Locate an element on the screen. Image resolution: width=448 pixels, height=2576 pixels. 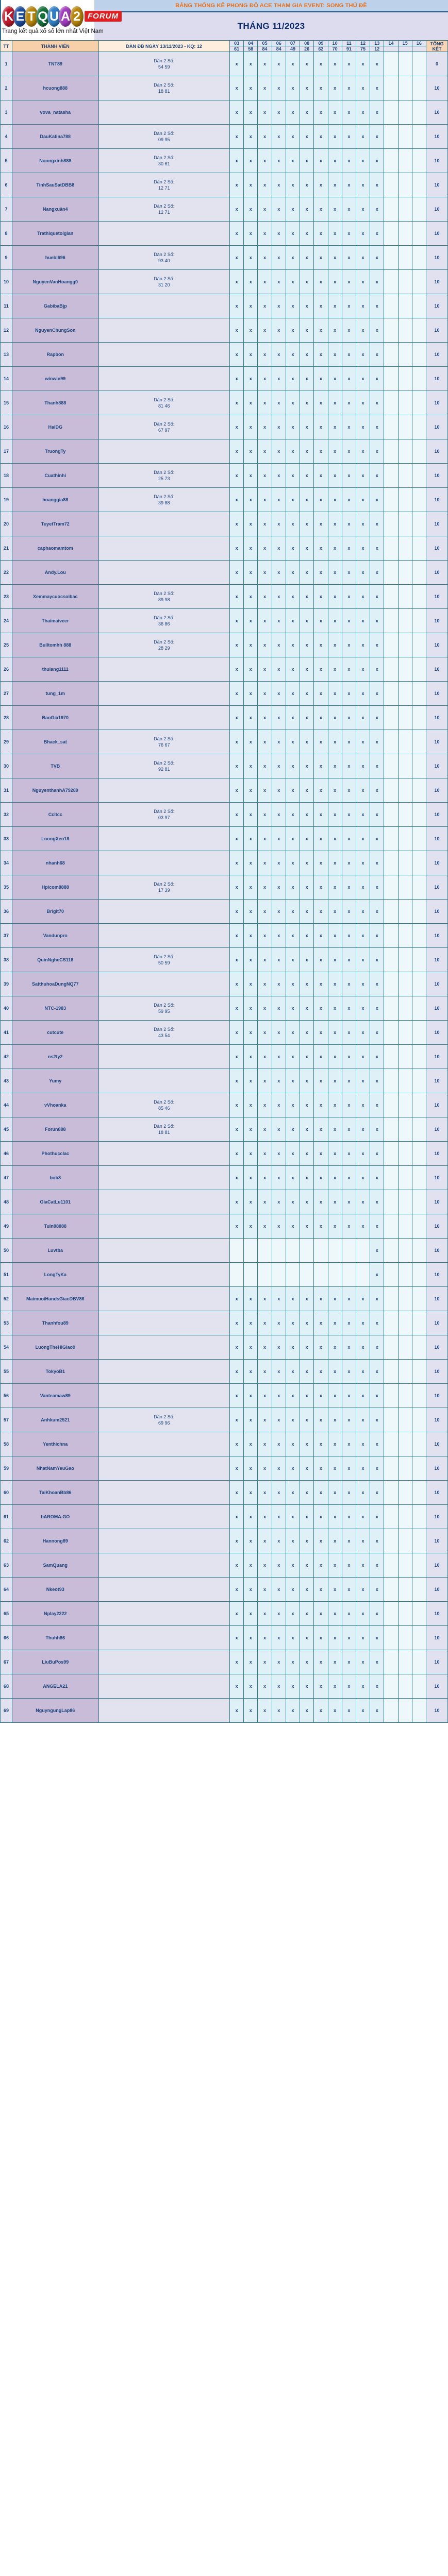
member-name: Thanh888 is located at coordinates (56, 403).